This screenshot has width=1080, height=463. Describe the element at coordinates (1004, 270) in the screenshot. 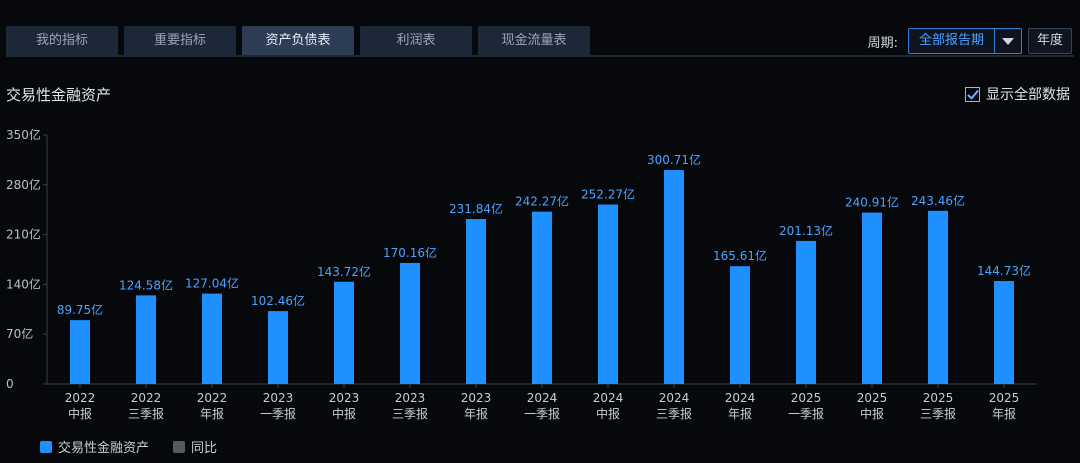

I see `bar-value-label: 144.73亿` at that location.